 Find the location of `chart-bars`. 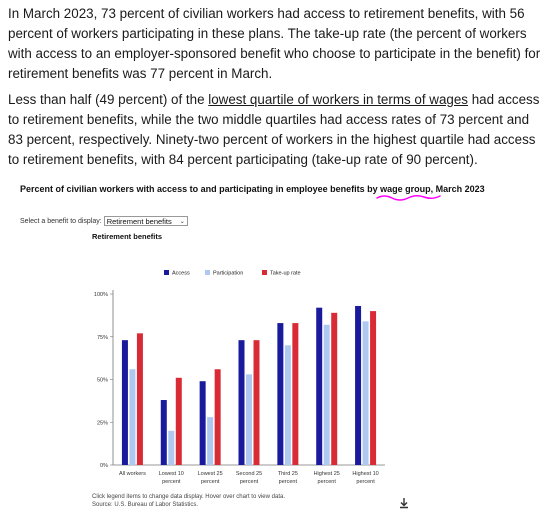

chart-bars is located at coordinates (249, 385).